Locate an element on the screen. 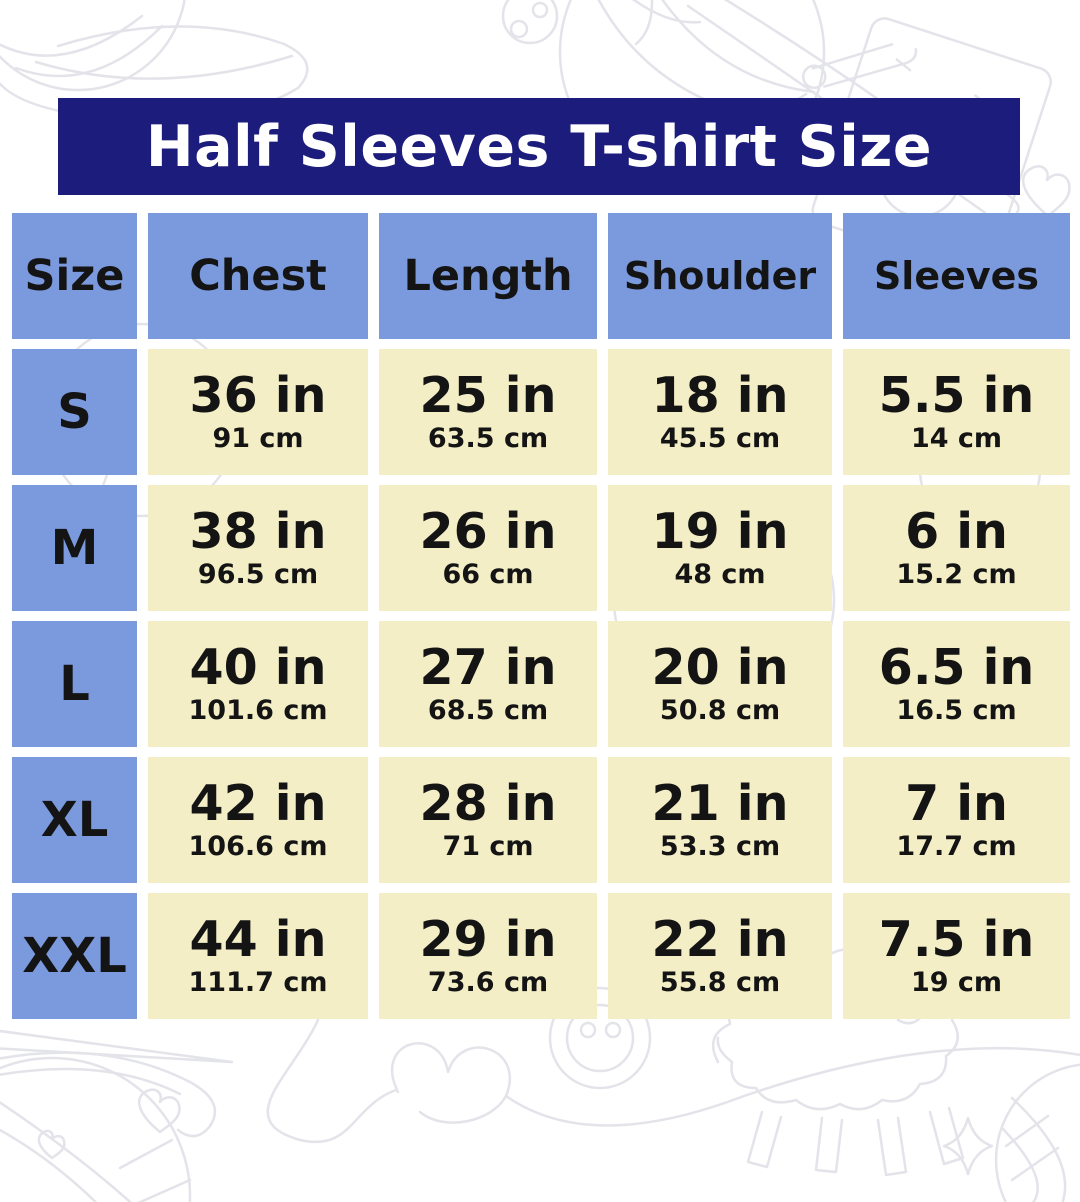 This screenshot has height=1202, width=1080. value-cm: 53.3 cm is located at coordinates (720, 847).